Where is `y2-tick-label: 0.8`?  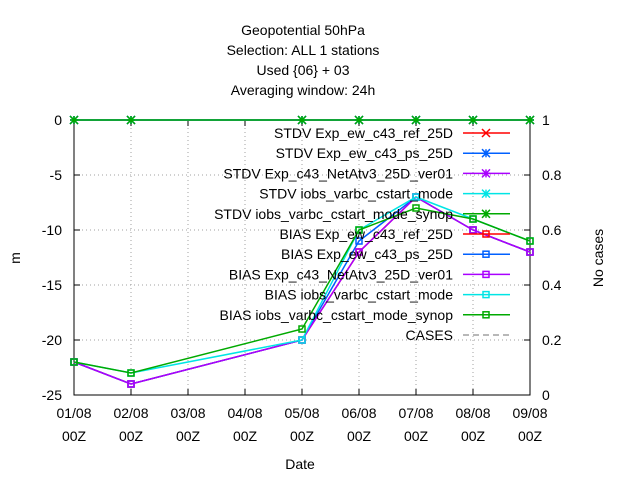 y2-tick-label: 0.8 is located at coordinates (552, 175).